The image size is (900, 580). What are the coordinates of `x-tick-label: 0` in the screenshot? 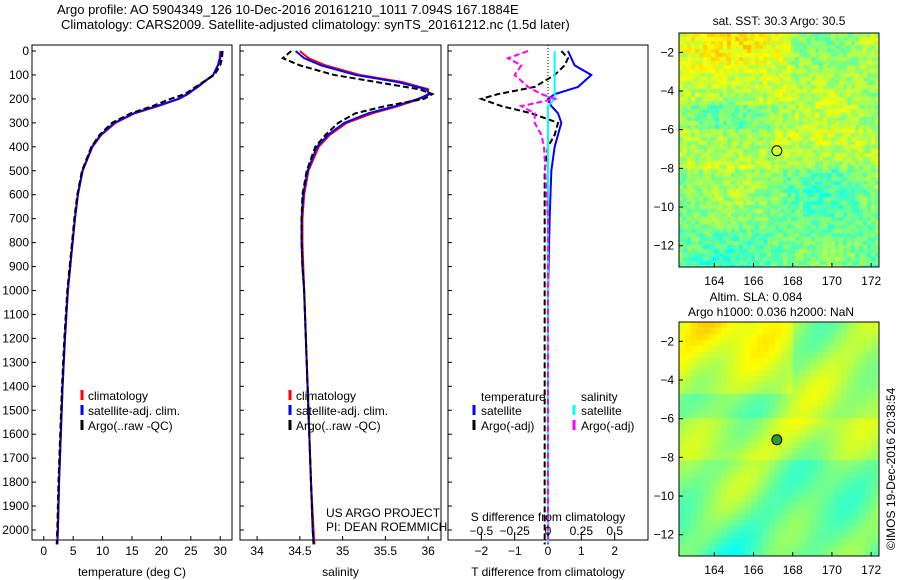 It's located at (43, 551).